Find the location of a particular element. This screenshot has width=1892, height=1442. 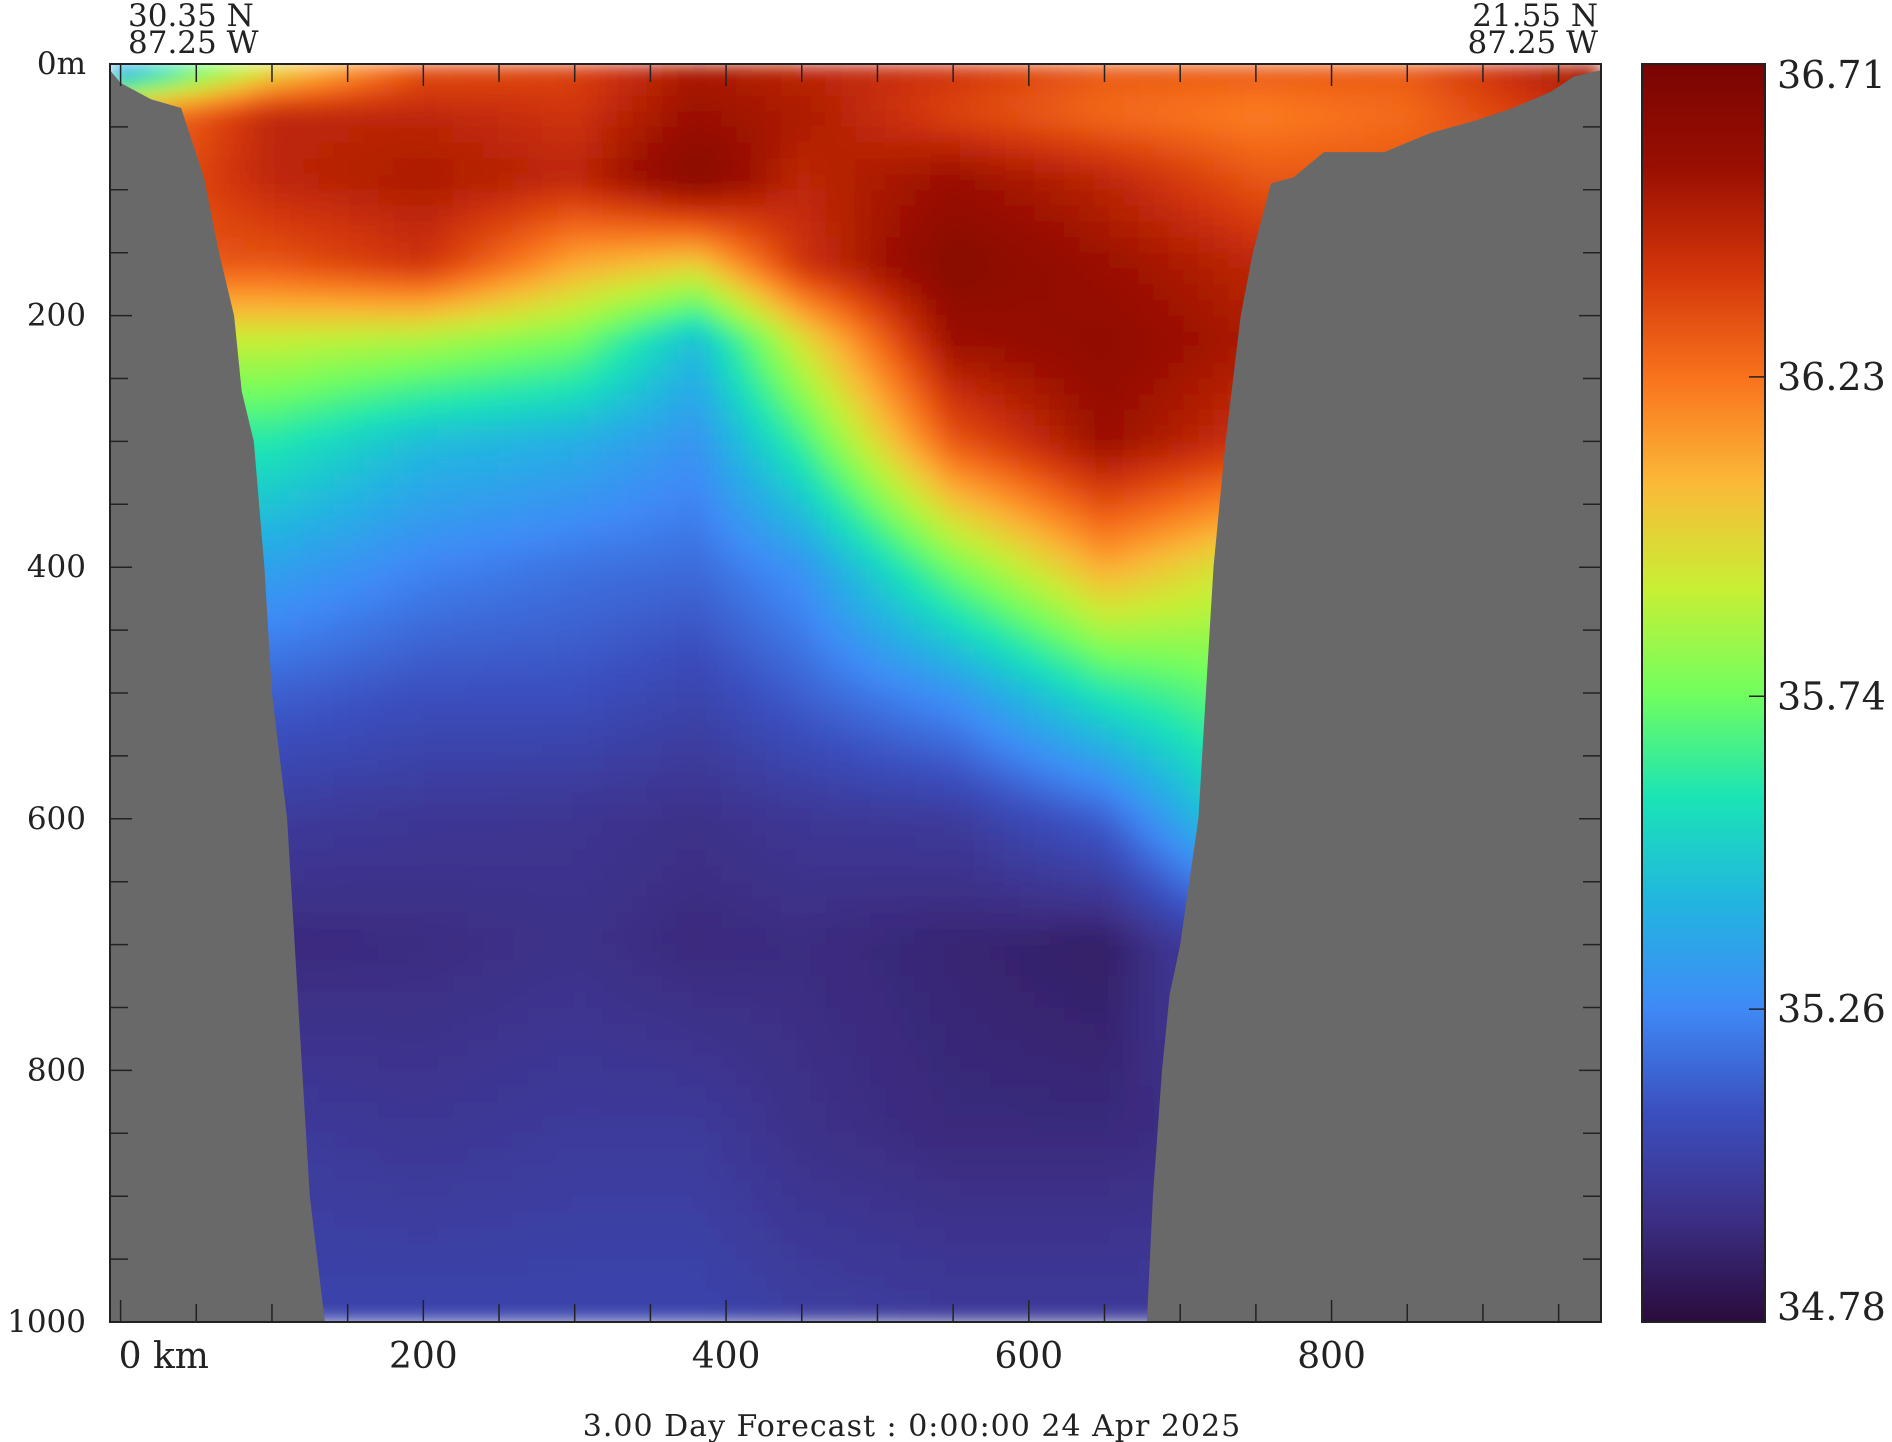

colorbar-ticks: 36.71 36.23 35.74 35.26 34.78 is located at coordinates (1817, 691).